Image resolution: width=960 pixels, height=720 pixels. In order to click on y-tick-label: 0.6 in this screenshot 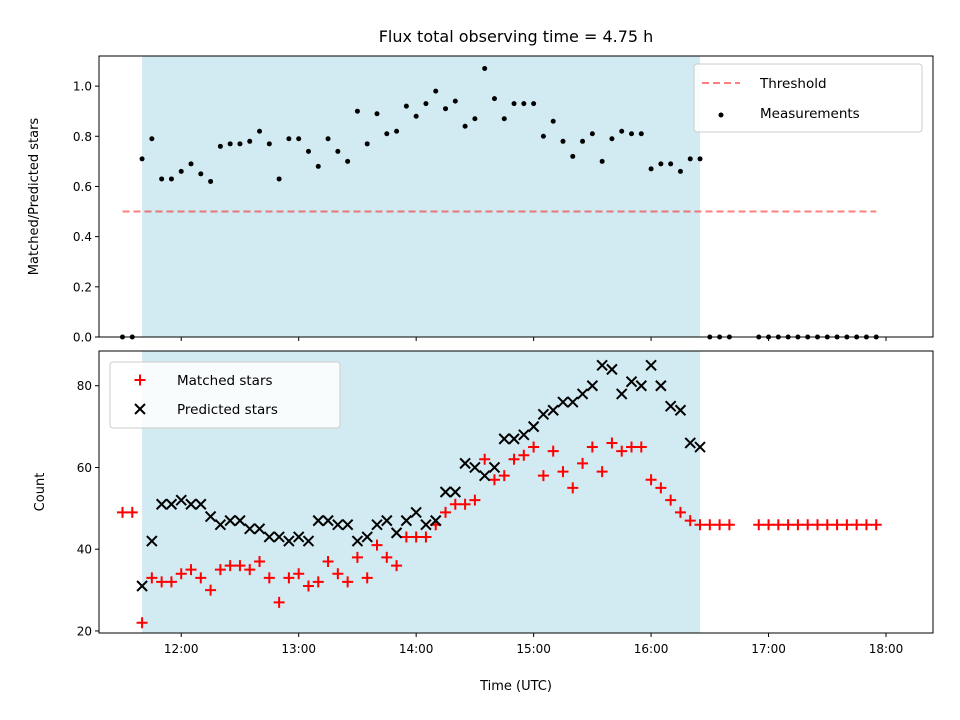, I will do `click(82, 187)`.